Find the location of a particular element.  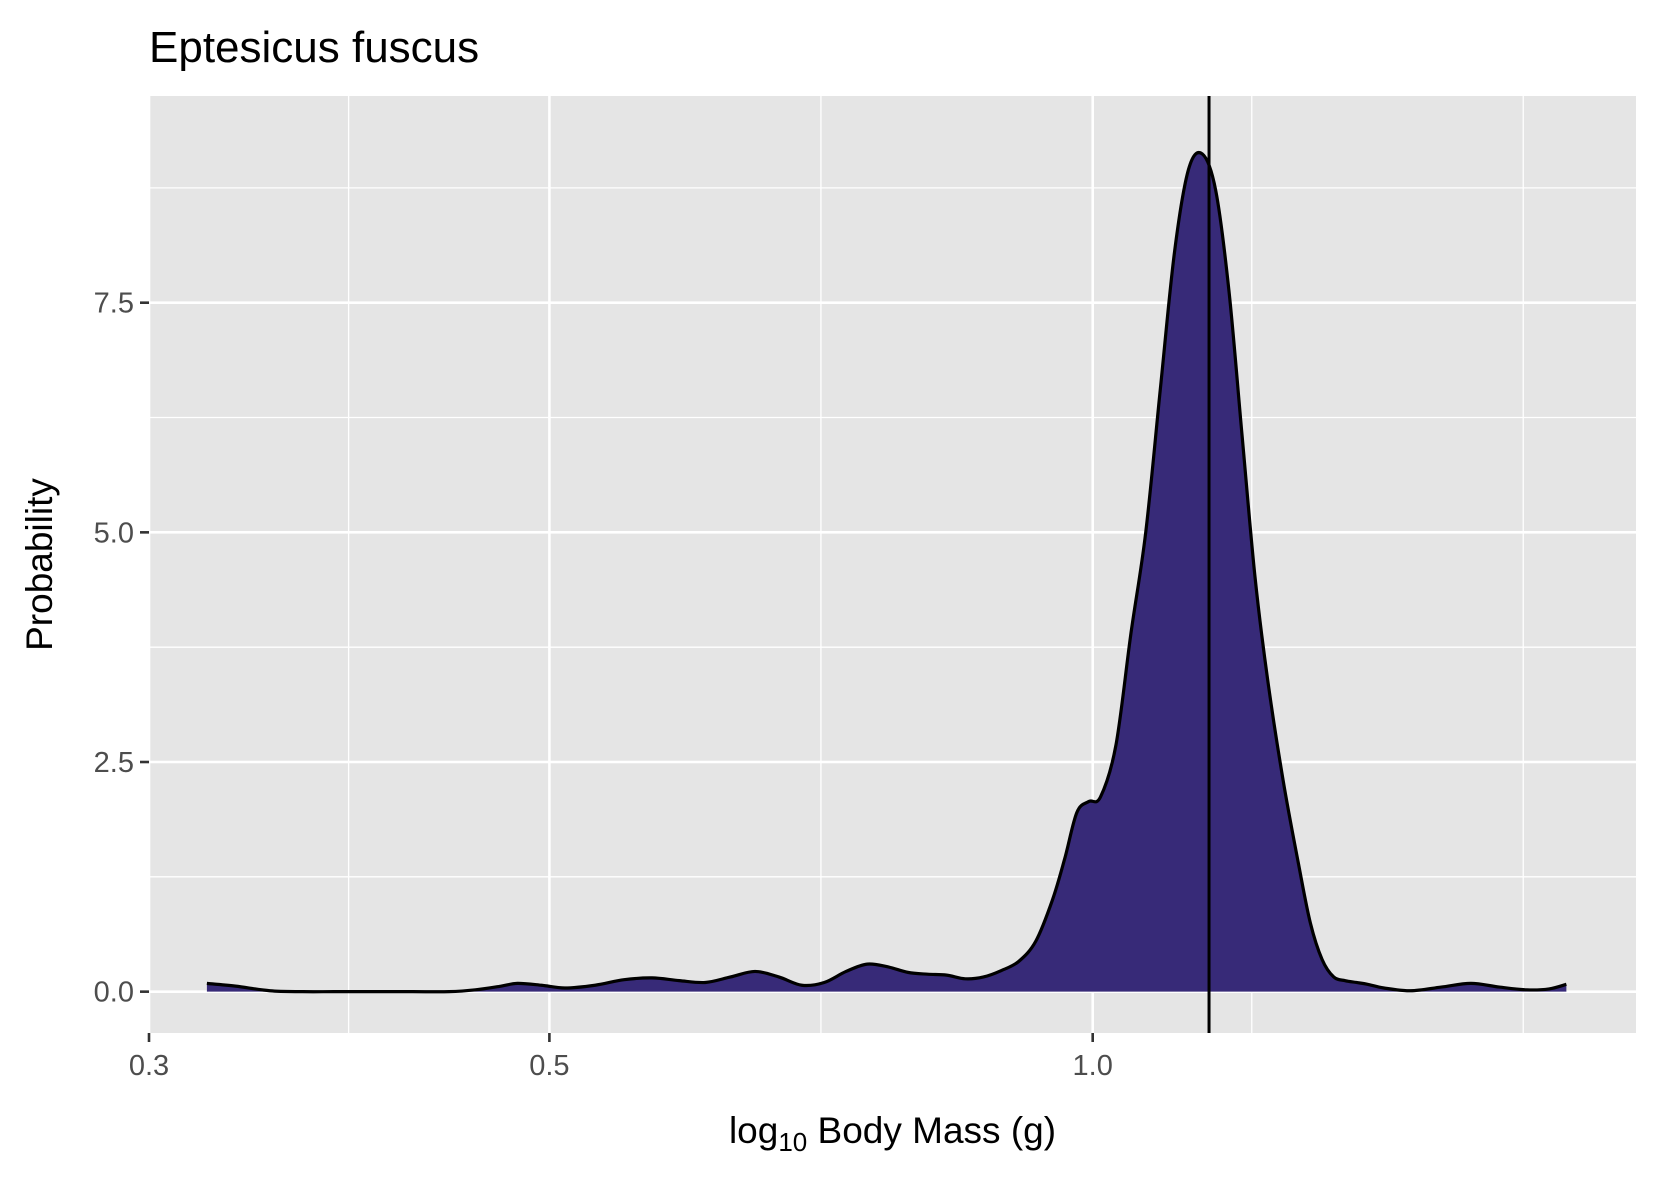

x-axis-title-suffix: Body Mass (g) is located at coordinates (931, 1130).